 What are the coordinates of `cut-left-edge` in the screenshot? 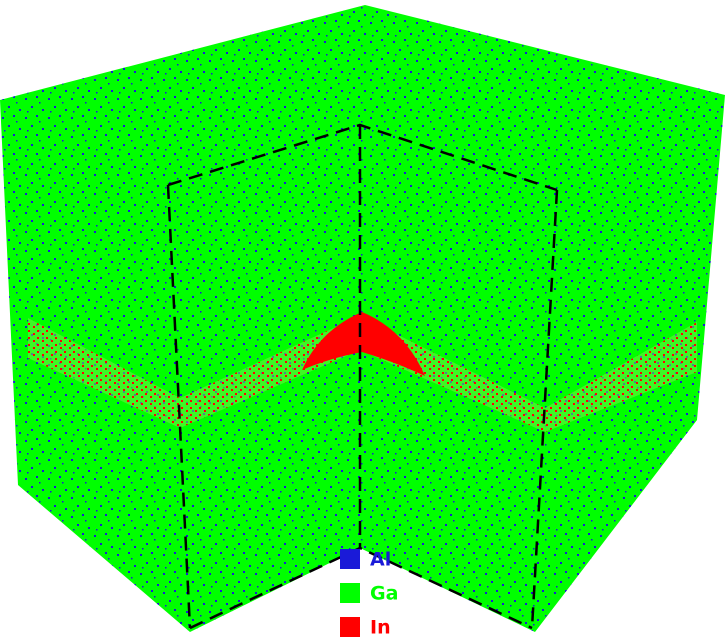 It's located at (179, 406).